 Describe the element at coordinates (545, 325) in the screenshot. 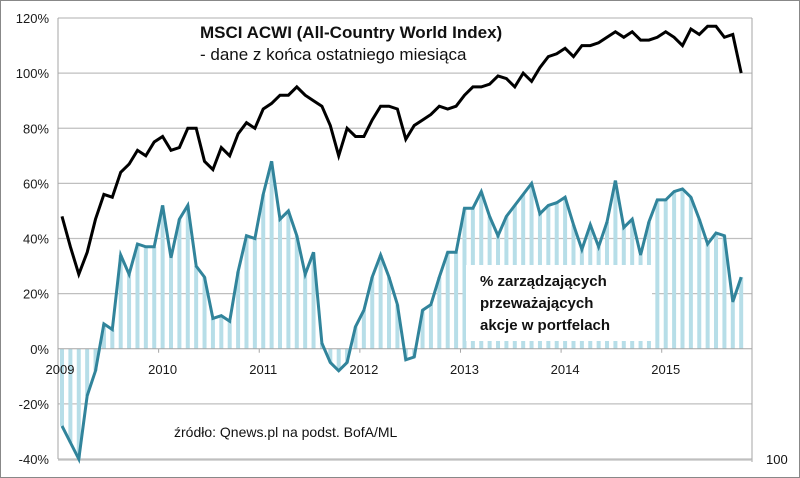

I see `annotation-line-3: akcje w portfelach` at that location.